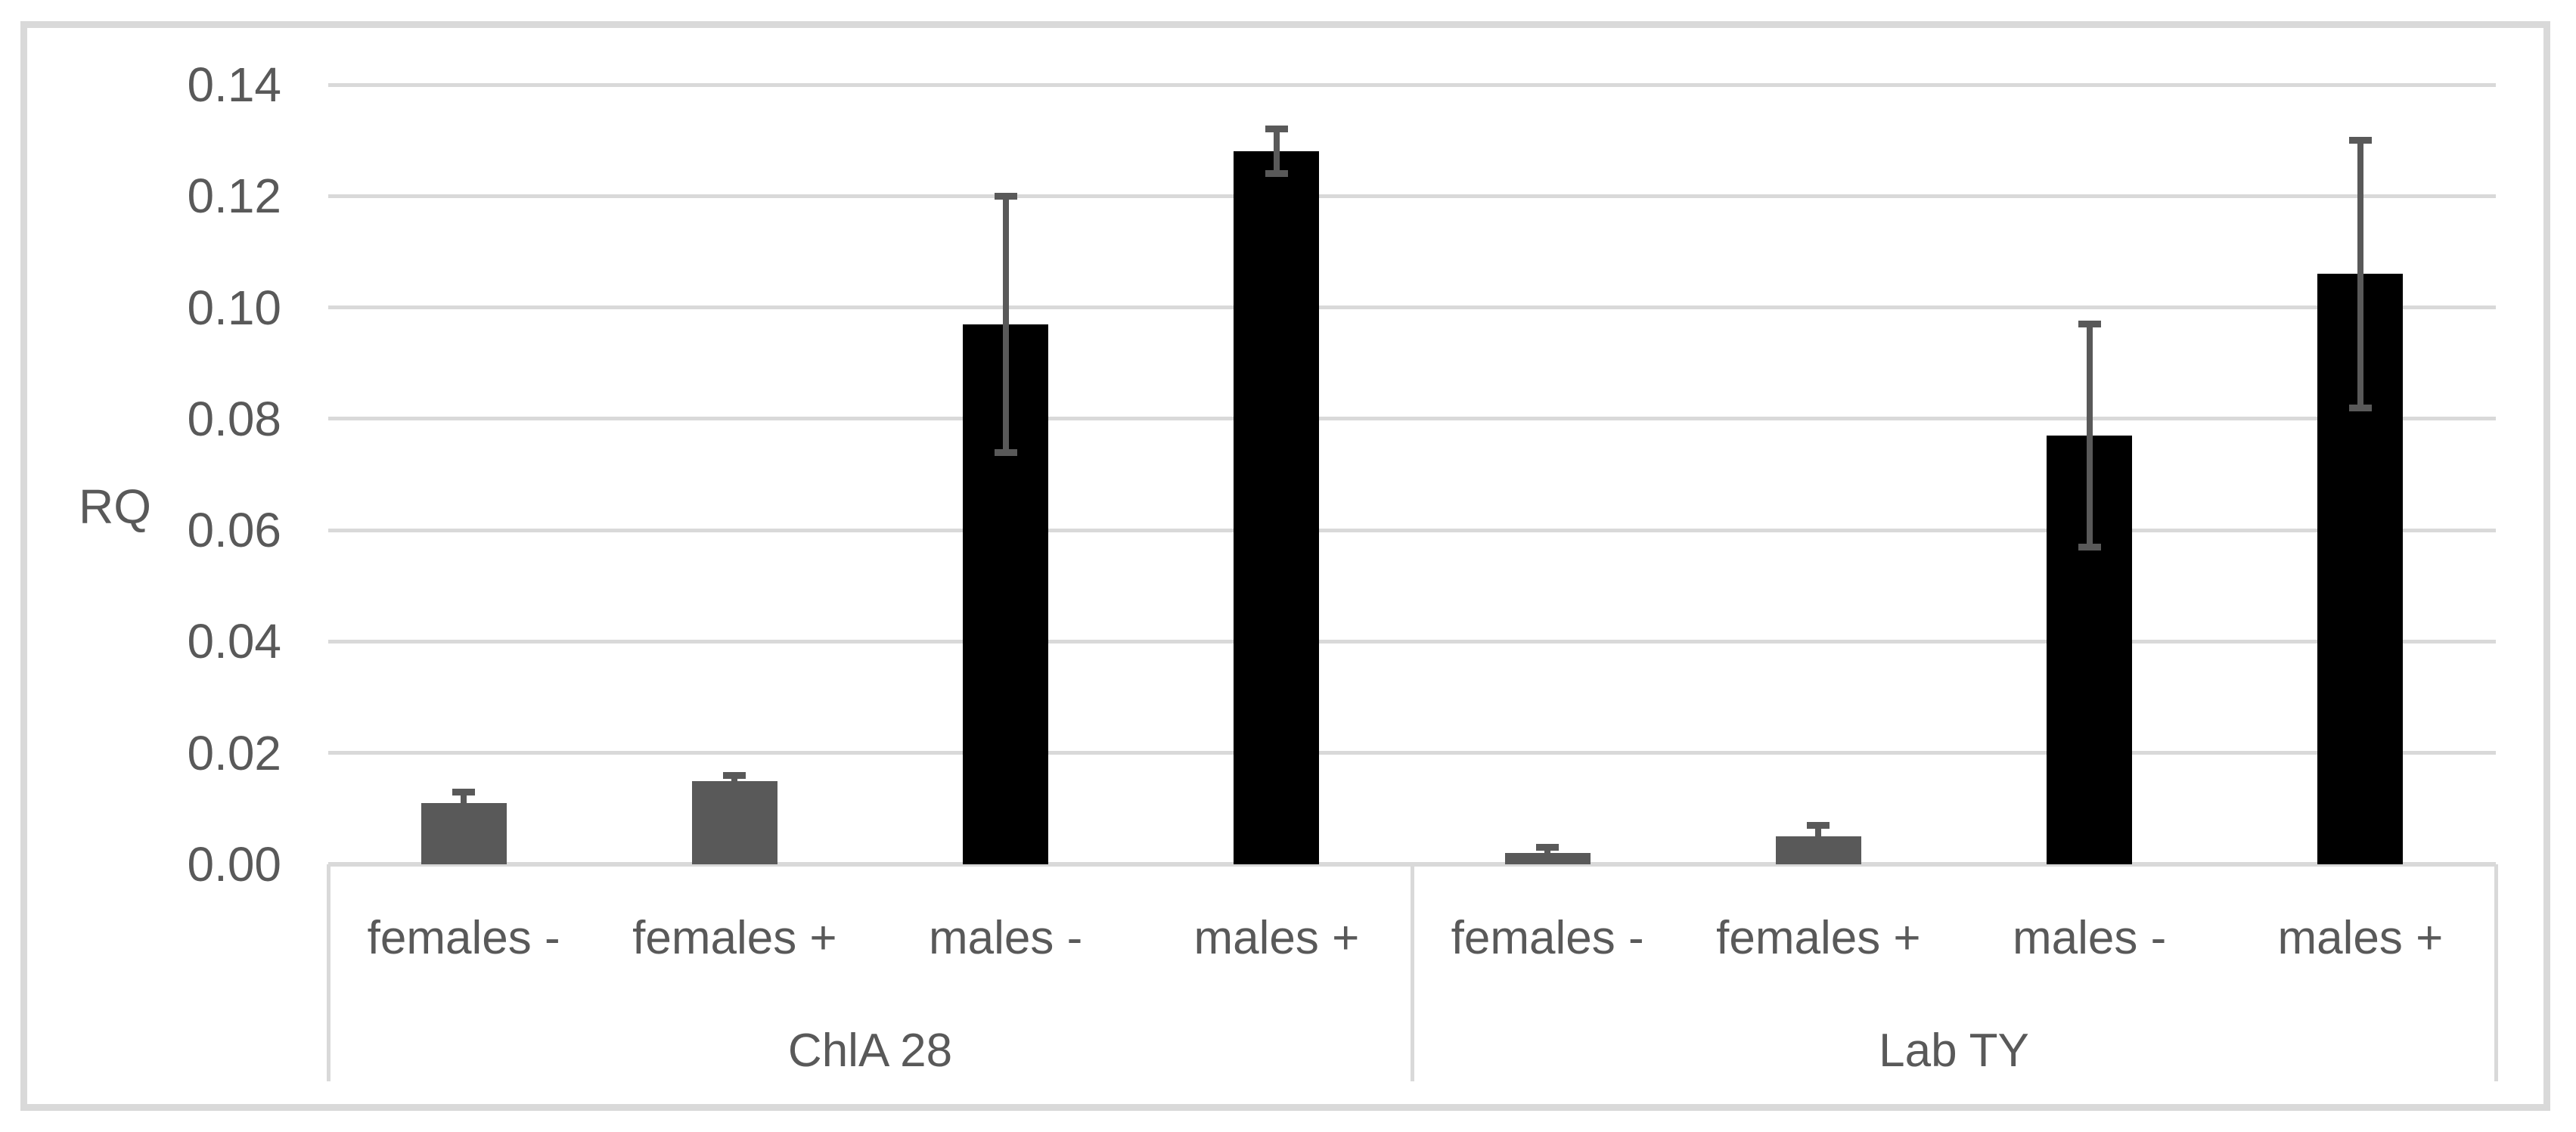  Describe the element at coordinates (1954, 1051) in the screenshot. I see `x-axis-group-label: Lab TY` at that location.